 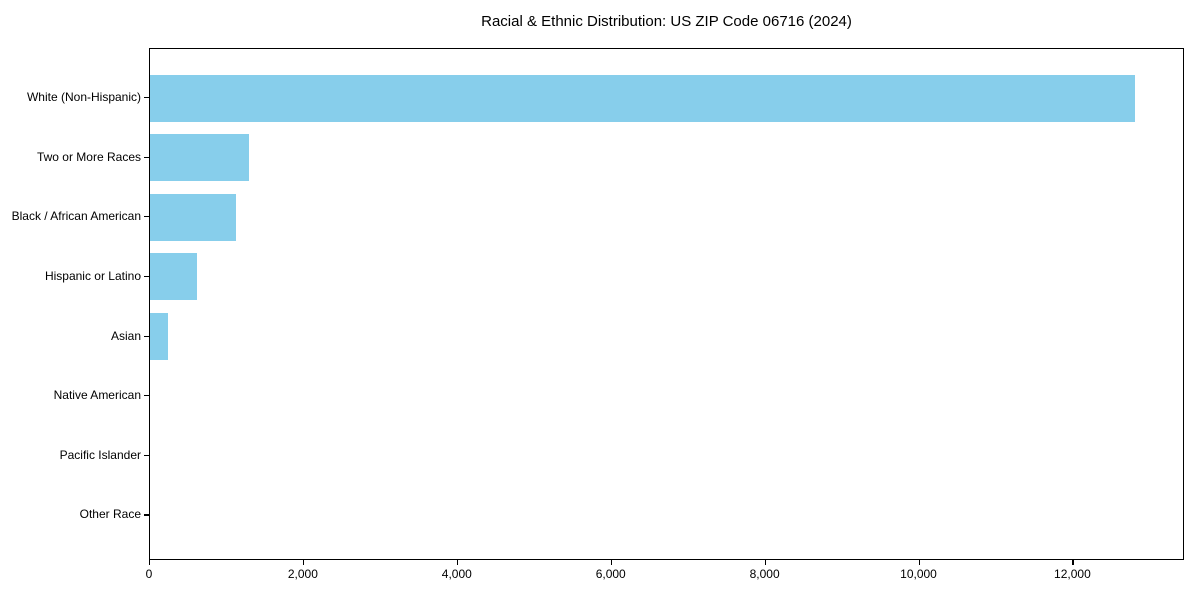 What do you see at coordinates (764, 574) in the screenshot?
I see `x-tick-label: 8,000` at bounding box center [764, 574].